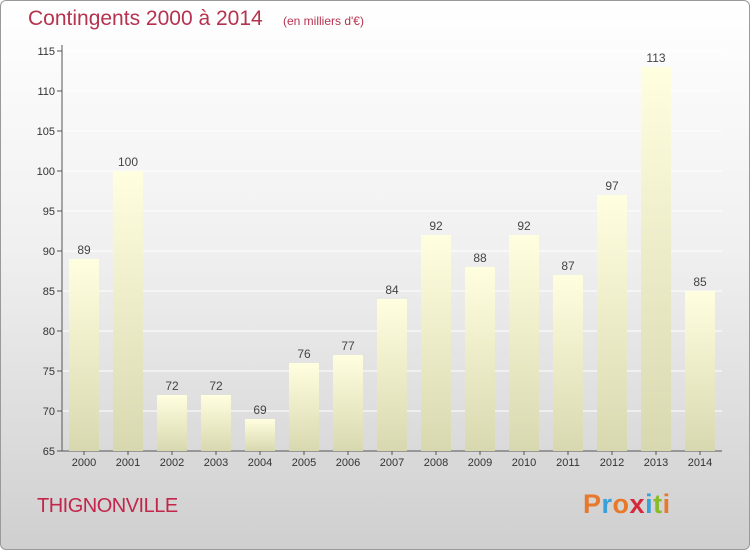  What do you see at coordinates (480, 463) in the screenshot?
I see `x-tick-label: 2009` at bounding box center [480, 463].